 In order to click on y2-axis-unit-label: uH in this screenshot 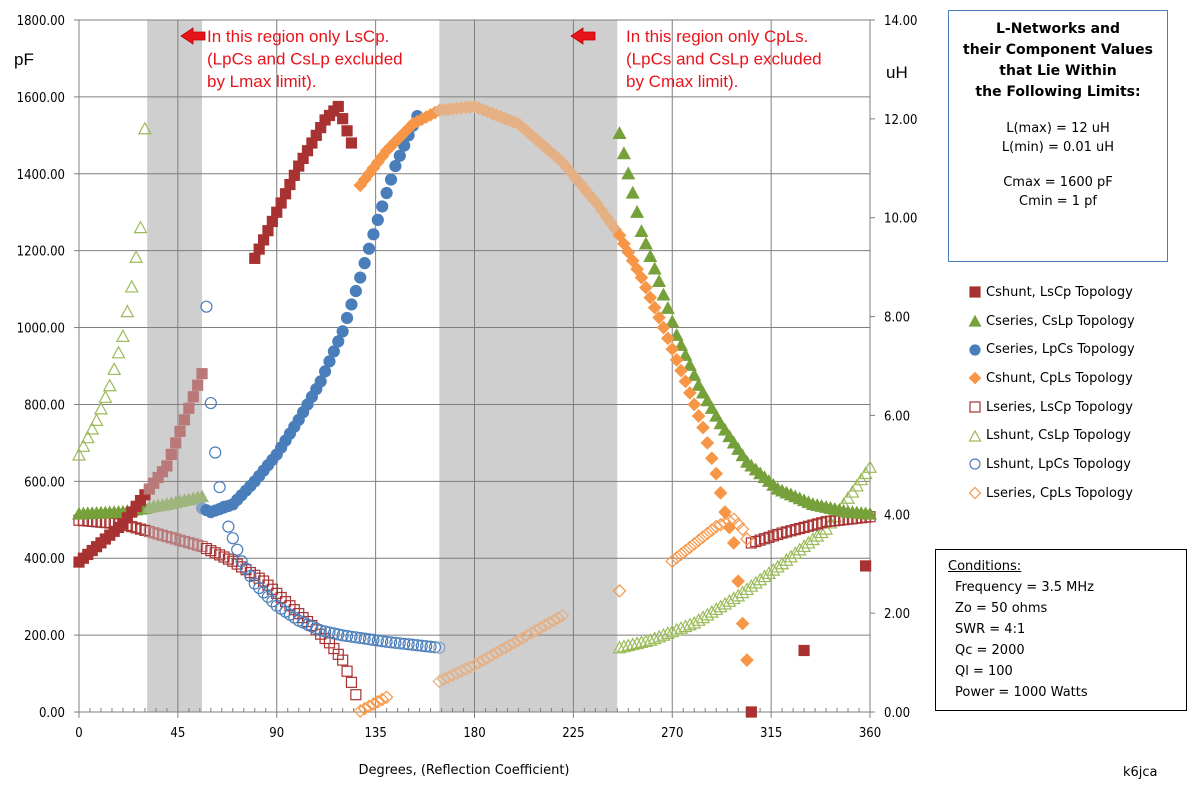, I will do `click(897, 72)`.